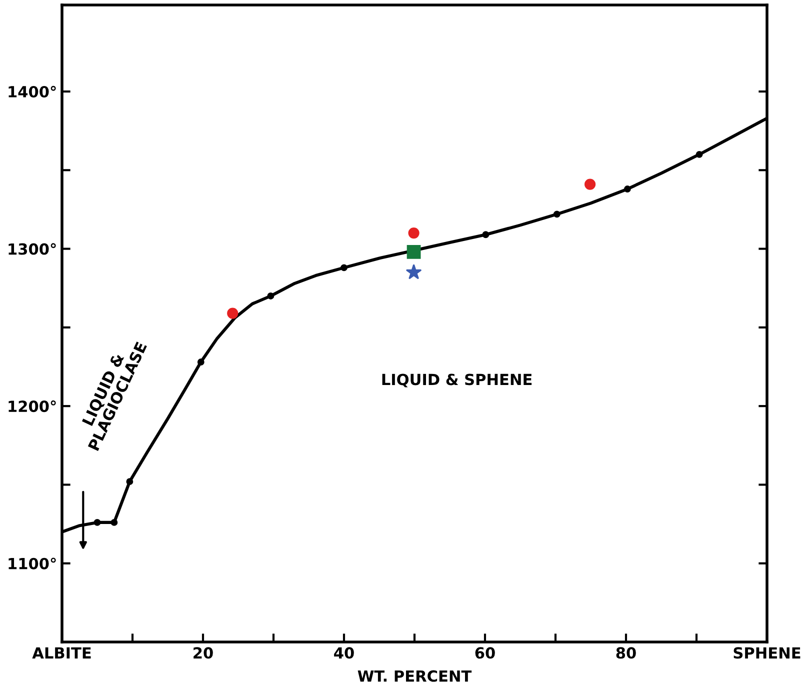  I want to click on y-tick-label: 1400°, so click(32, 92).